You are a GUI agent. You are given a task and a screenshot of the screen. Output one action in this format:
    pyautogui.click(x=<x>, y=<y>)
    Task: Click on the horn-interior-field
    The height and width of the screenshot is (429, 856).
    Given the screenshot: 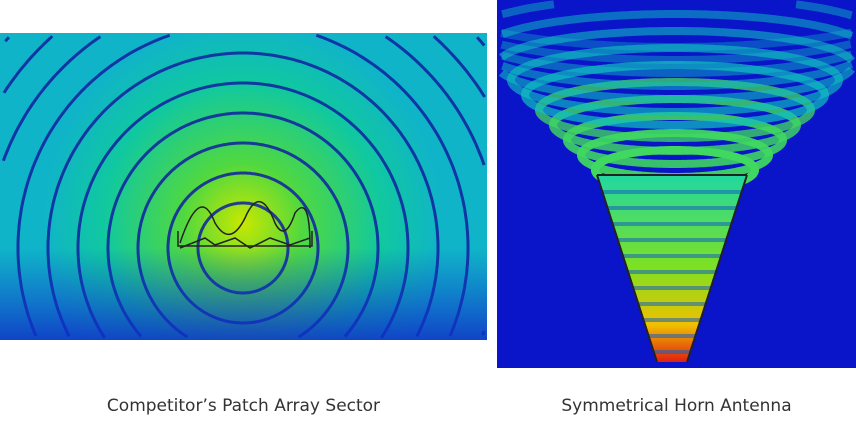 What is the action you would take?
    pyautogui.click(x=672, y=268)
    